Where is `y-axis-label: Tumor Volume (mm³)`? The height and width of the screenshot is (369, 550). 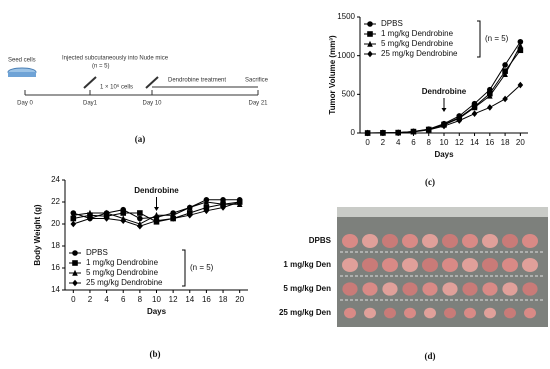
y-axis-label: Tumor Volume (mm³) is located at coordinates (332, 75).